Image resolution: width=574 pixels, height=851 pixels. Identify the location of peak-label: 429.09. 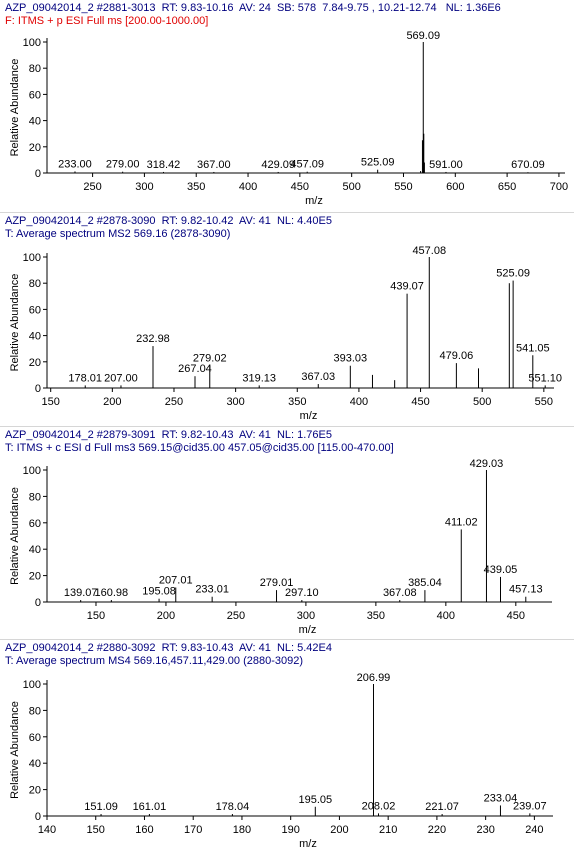
(278, 165).